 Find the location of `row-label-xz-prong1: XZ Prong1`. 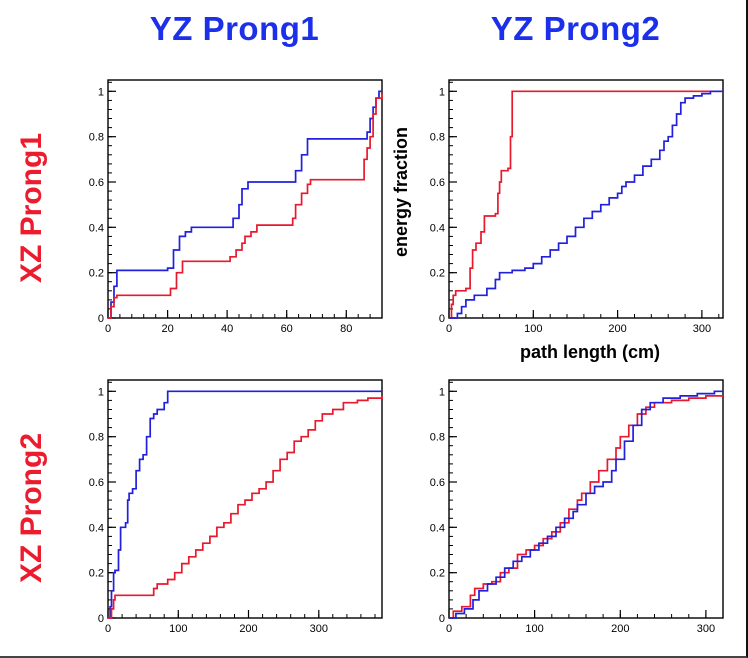

row-label-xz-prong1: XZ Prong1 is located at coordinates (32, 208).